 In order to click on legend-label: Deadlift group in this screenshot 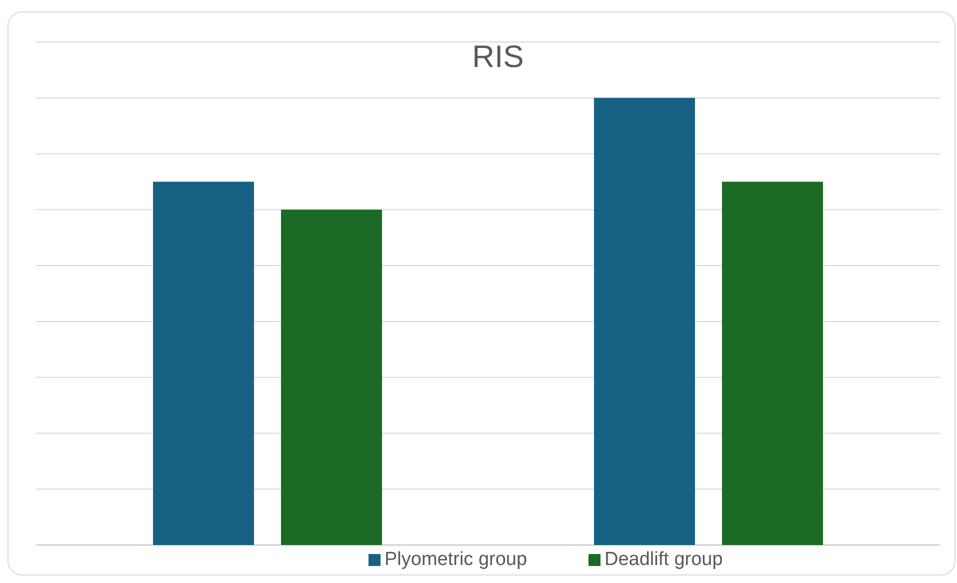, I will do `click(663, 559)`.